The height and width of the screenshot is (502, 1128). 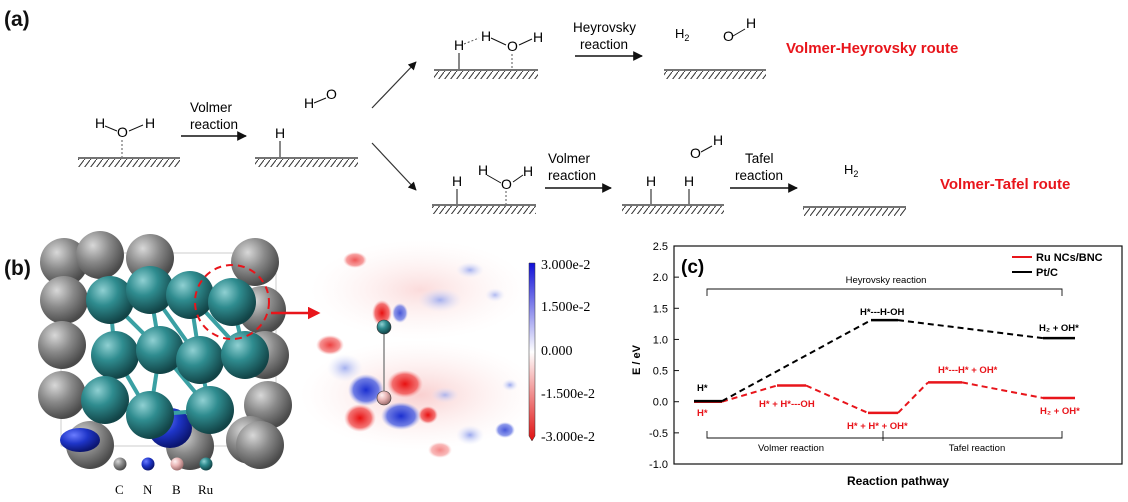 I want to click on volmer-label-line2: reaction, so click(x=214, y=124).